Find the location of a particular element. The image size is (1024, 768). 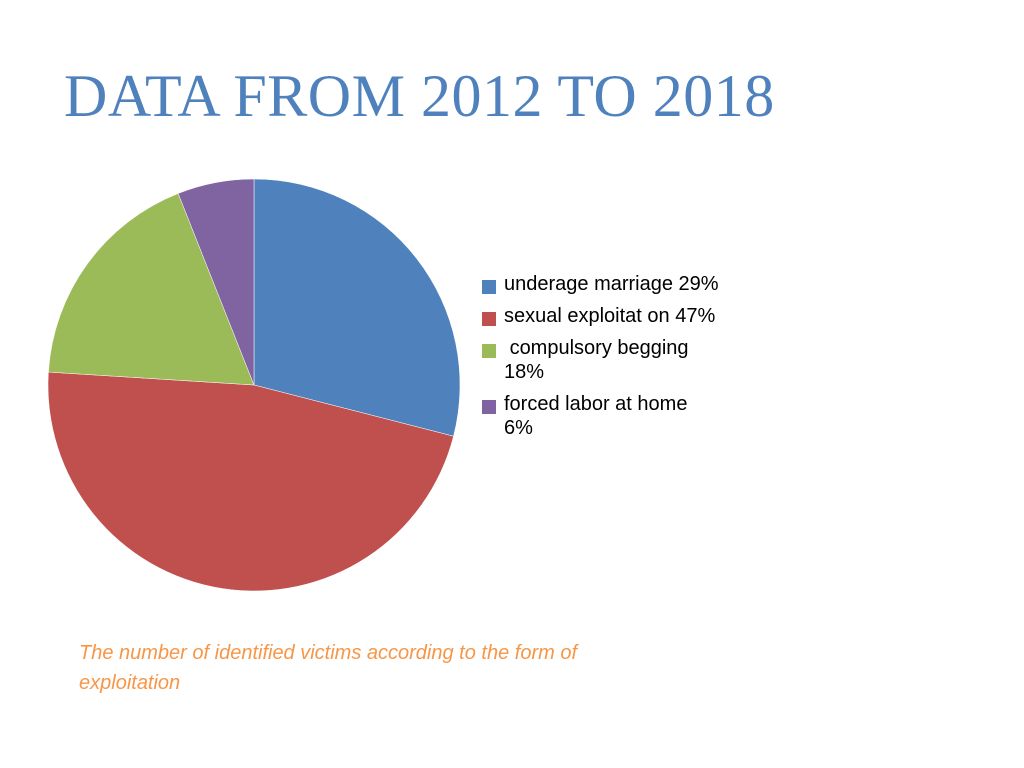

legend-item-3: forced labor at home 6% is located at coordinates (600, 416).